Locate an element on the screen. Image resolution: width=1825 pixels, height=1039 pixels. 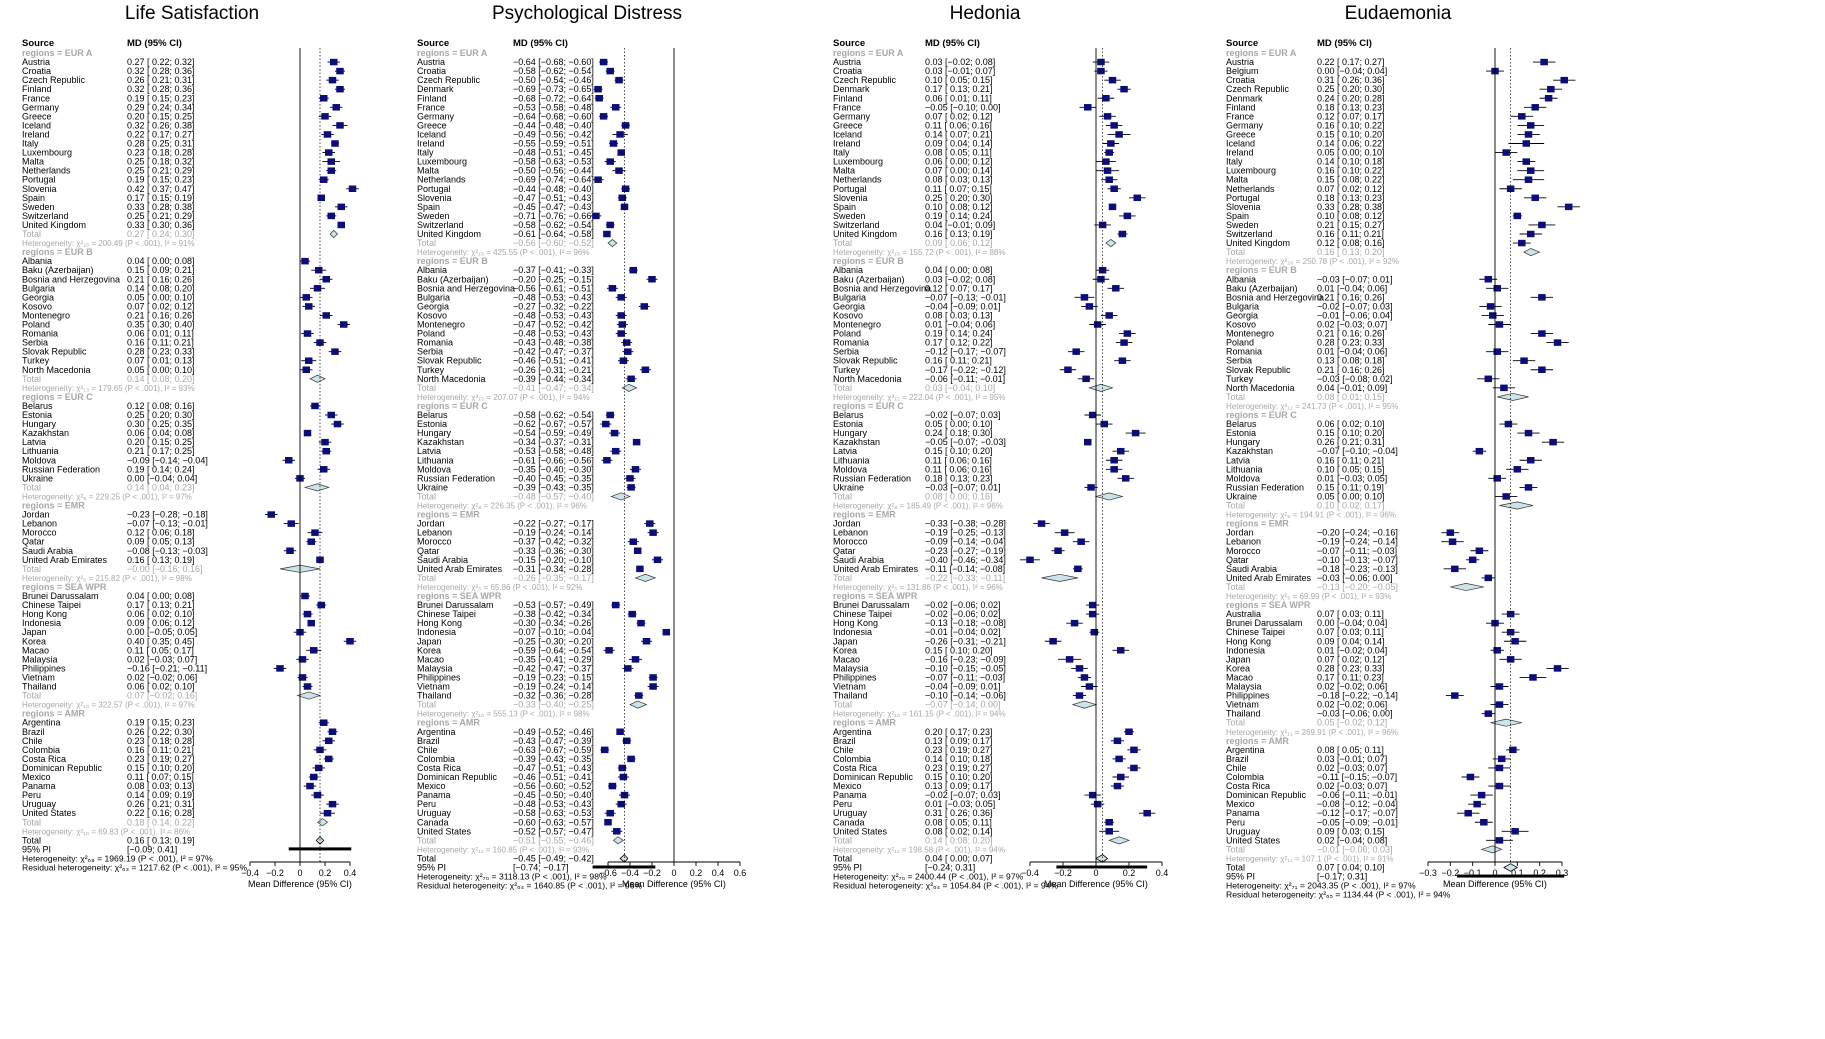
effect-header: MD (95% CI) is located at coordinates (952, 43).